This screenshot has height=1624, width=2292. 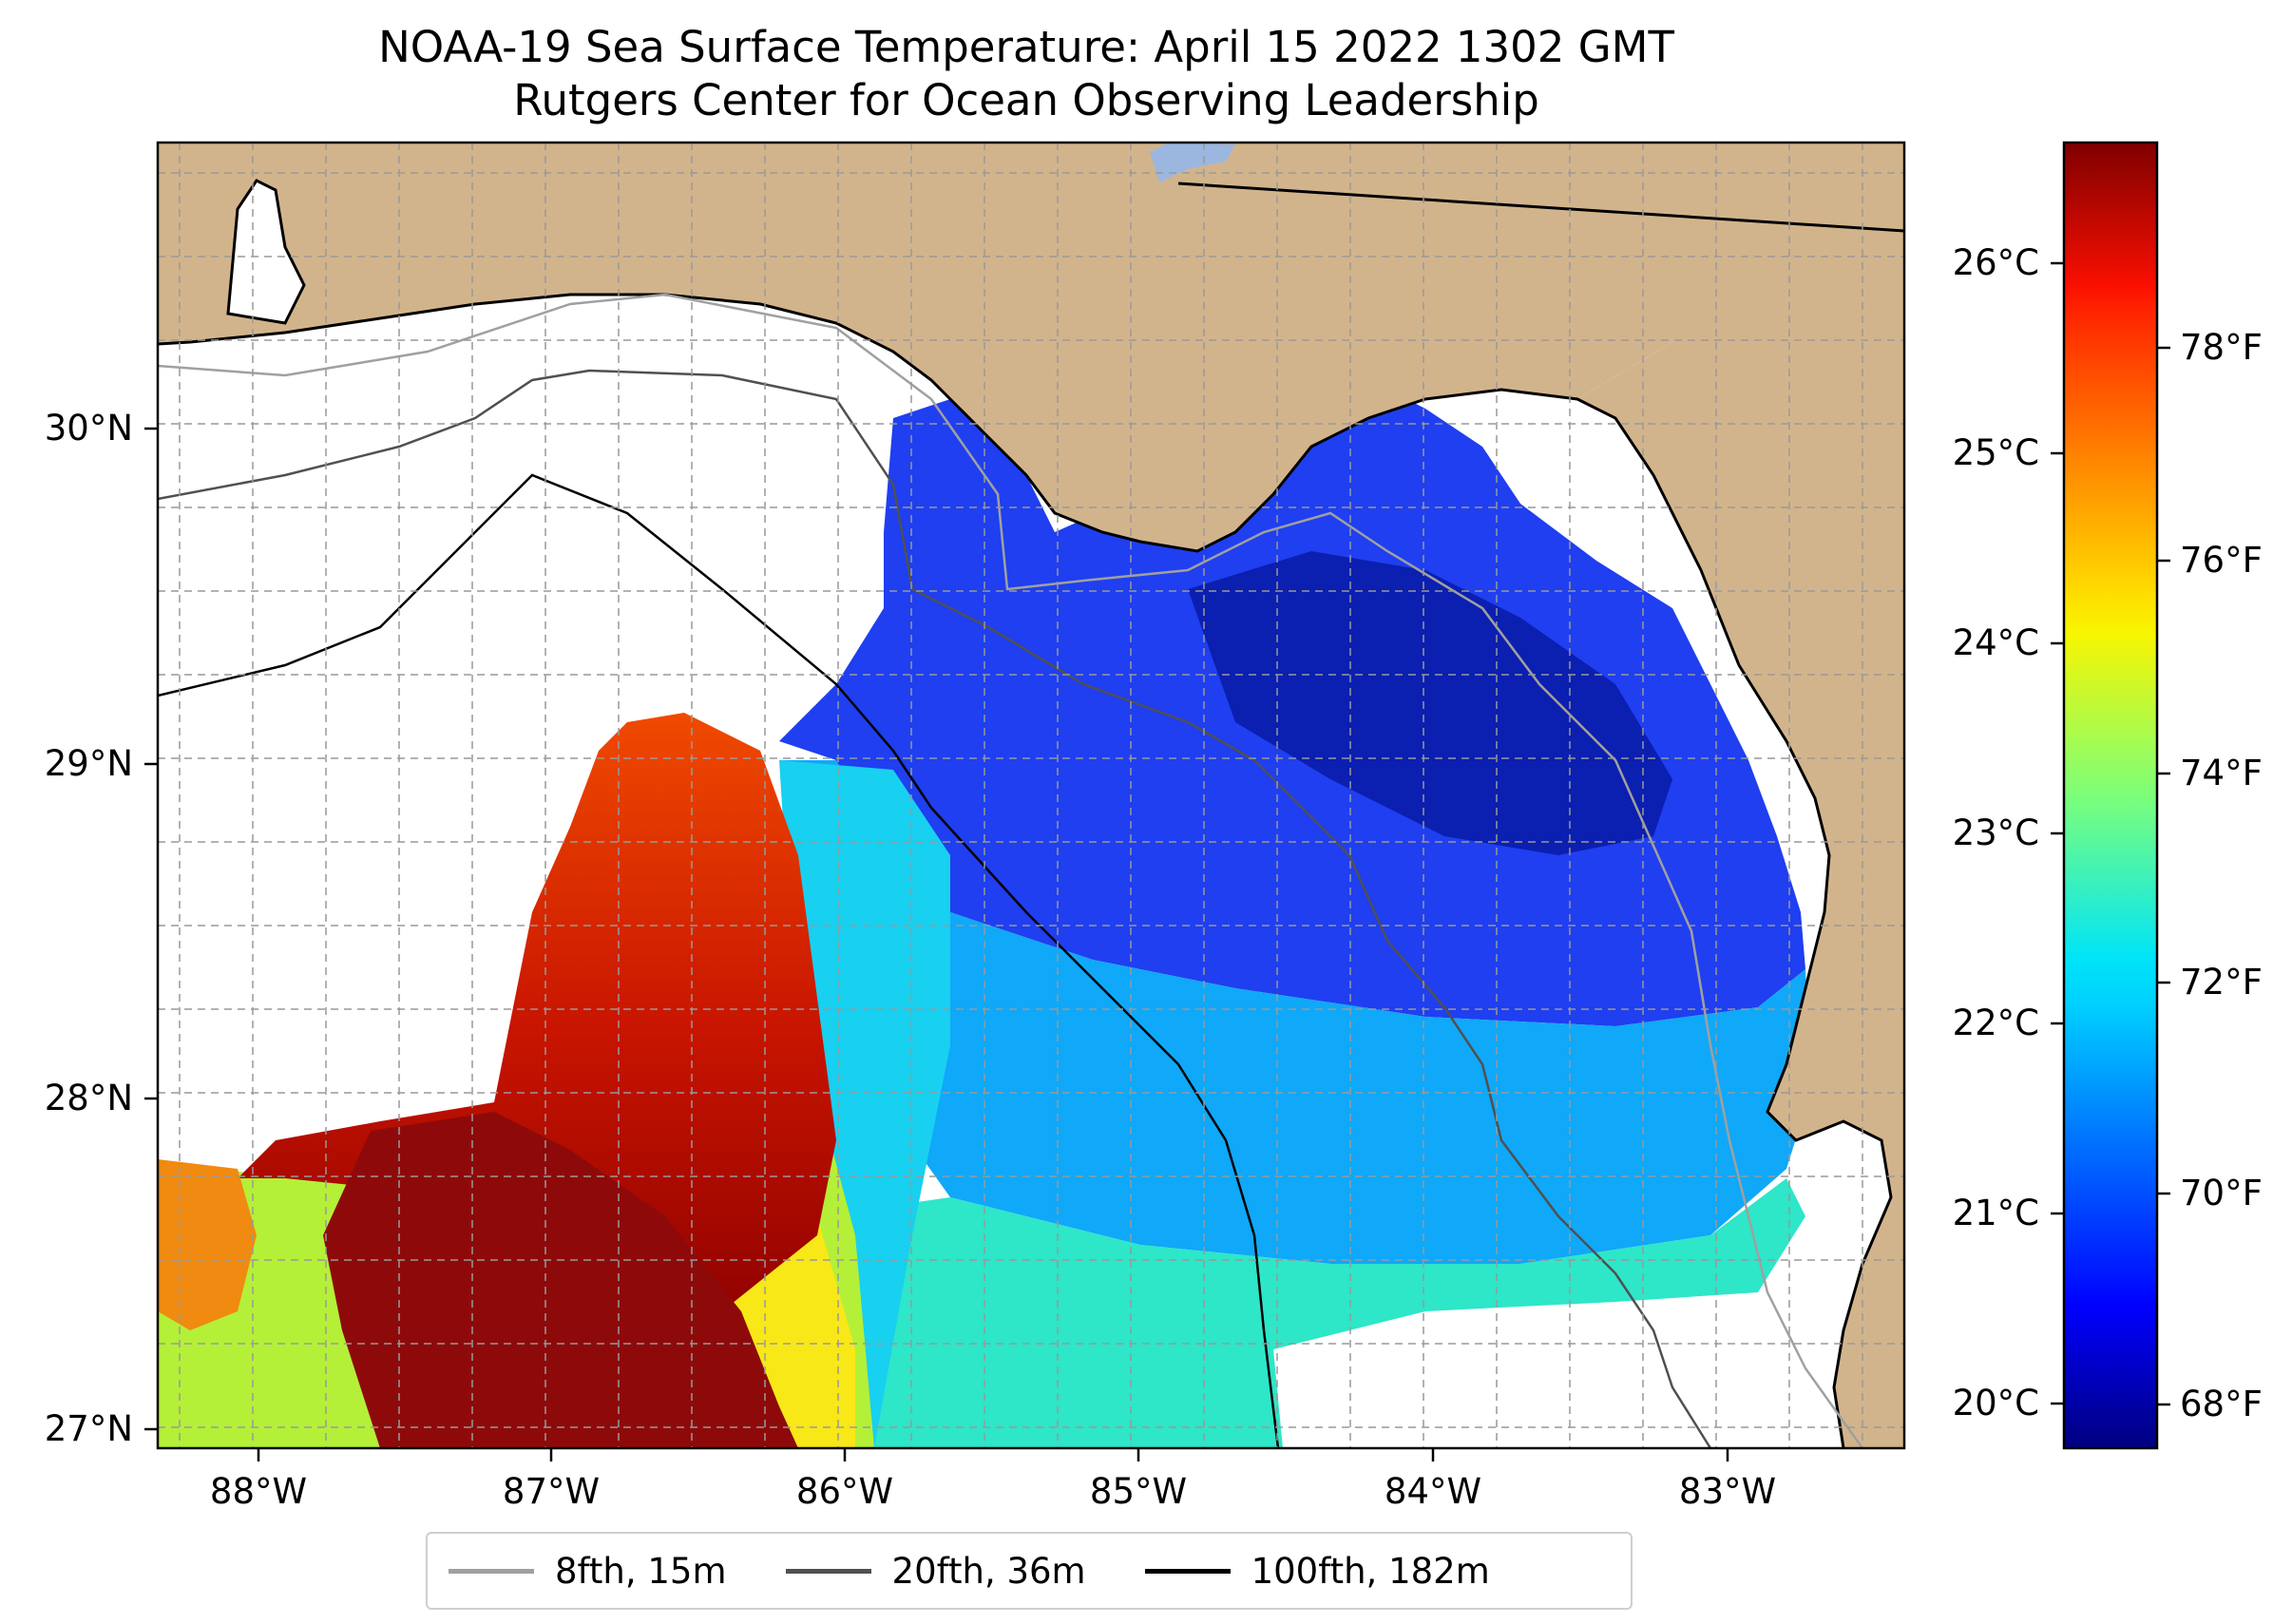 What do you see at coordinates (1294, 1012) in the screenshot?
I see `sst-cool-region` at bounding box center [1294, 1012].